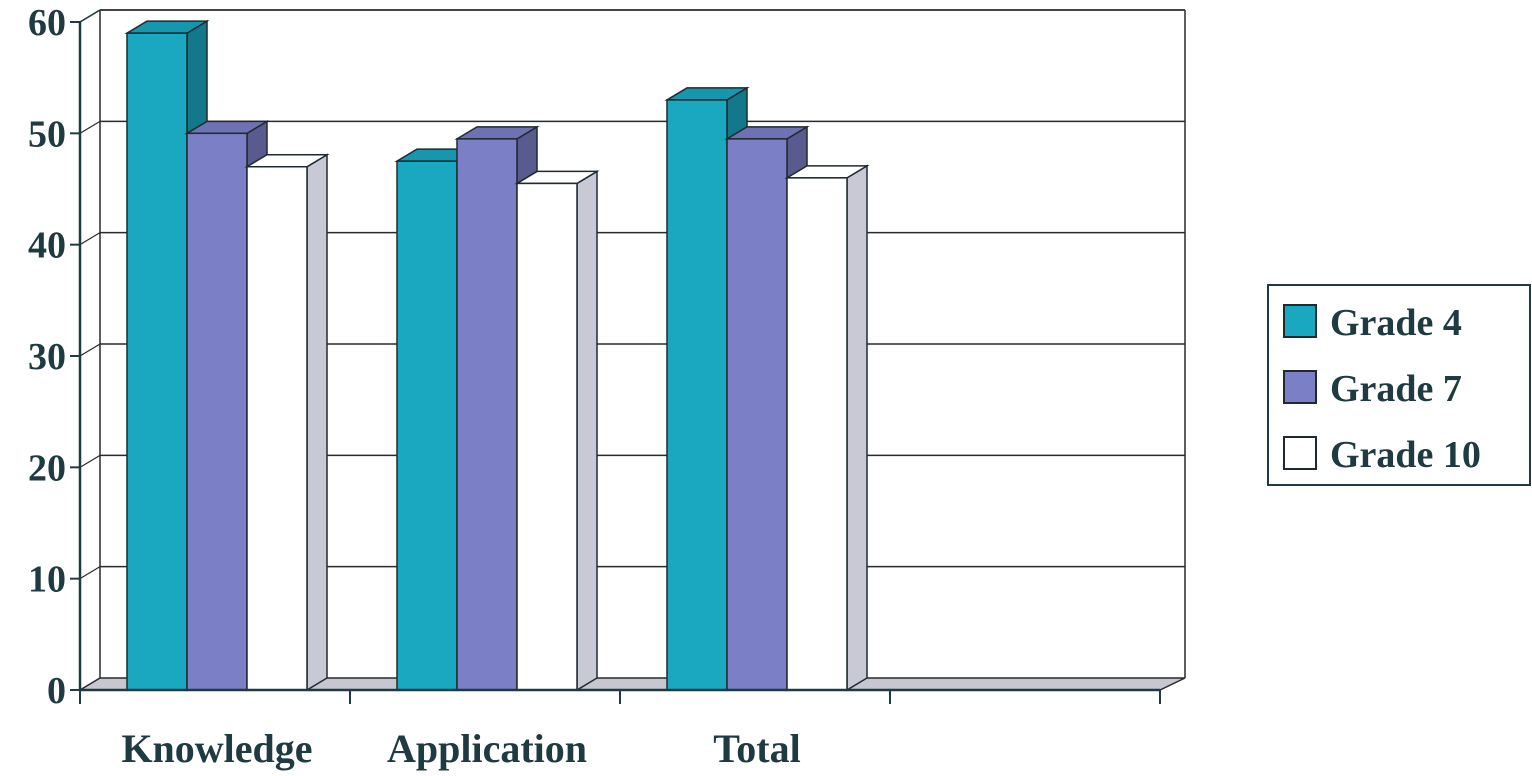 This screenshot has width=1532, height=776. What do you see at coordinates (90, 16) in the screenshot?
I see `y-axis-top` at bounding box center [90, 16].